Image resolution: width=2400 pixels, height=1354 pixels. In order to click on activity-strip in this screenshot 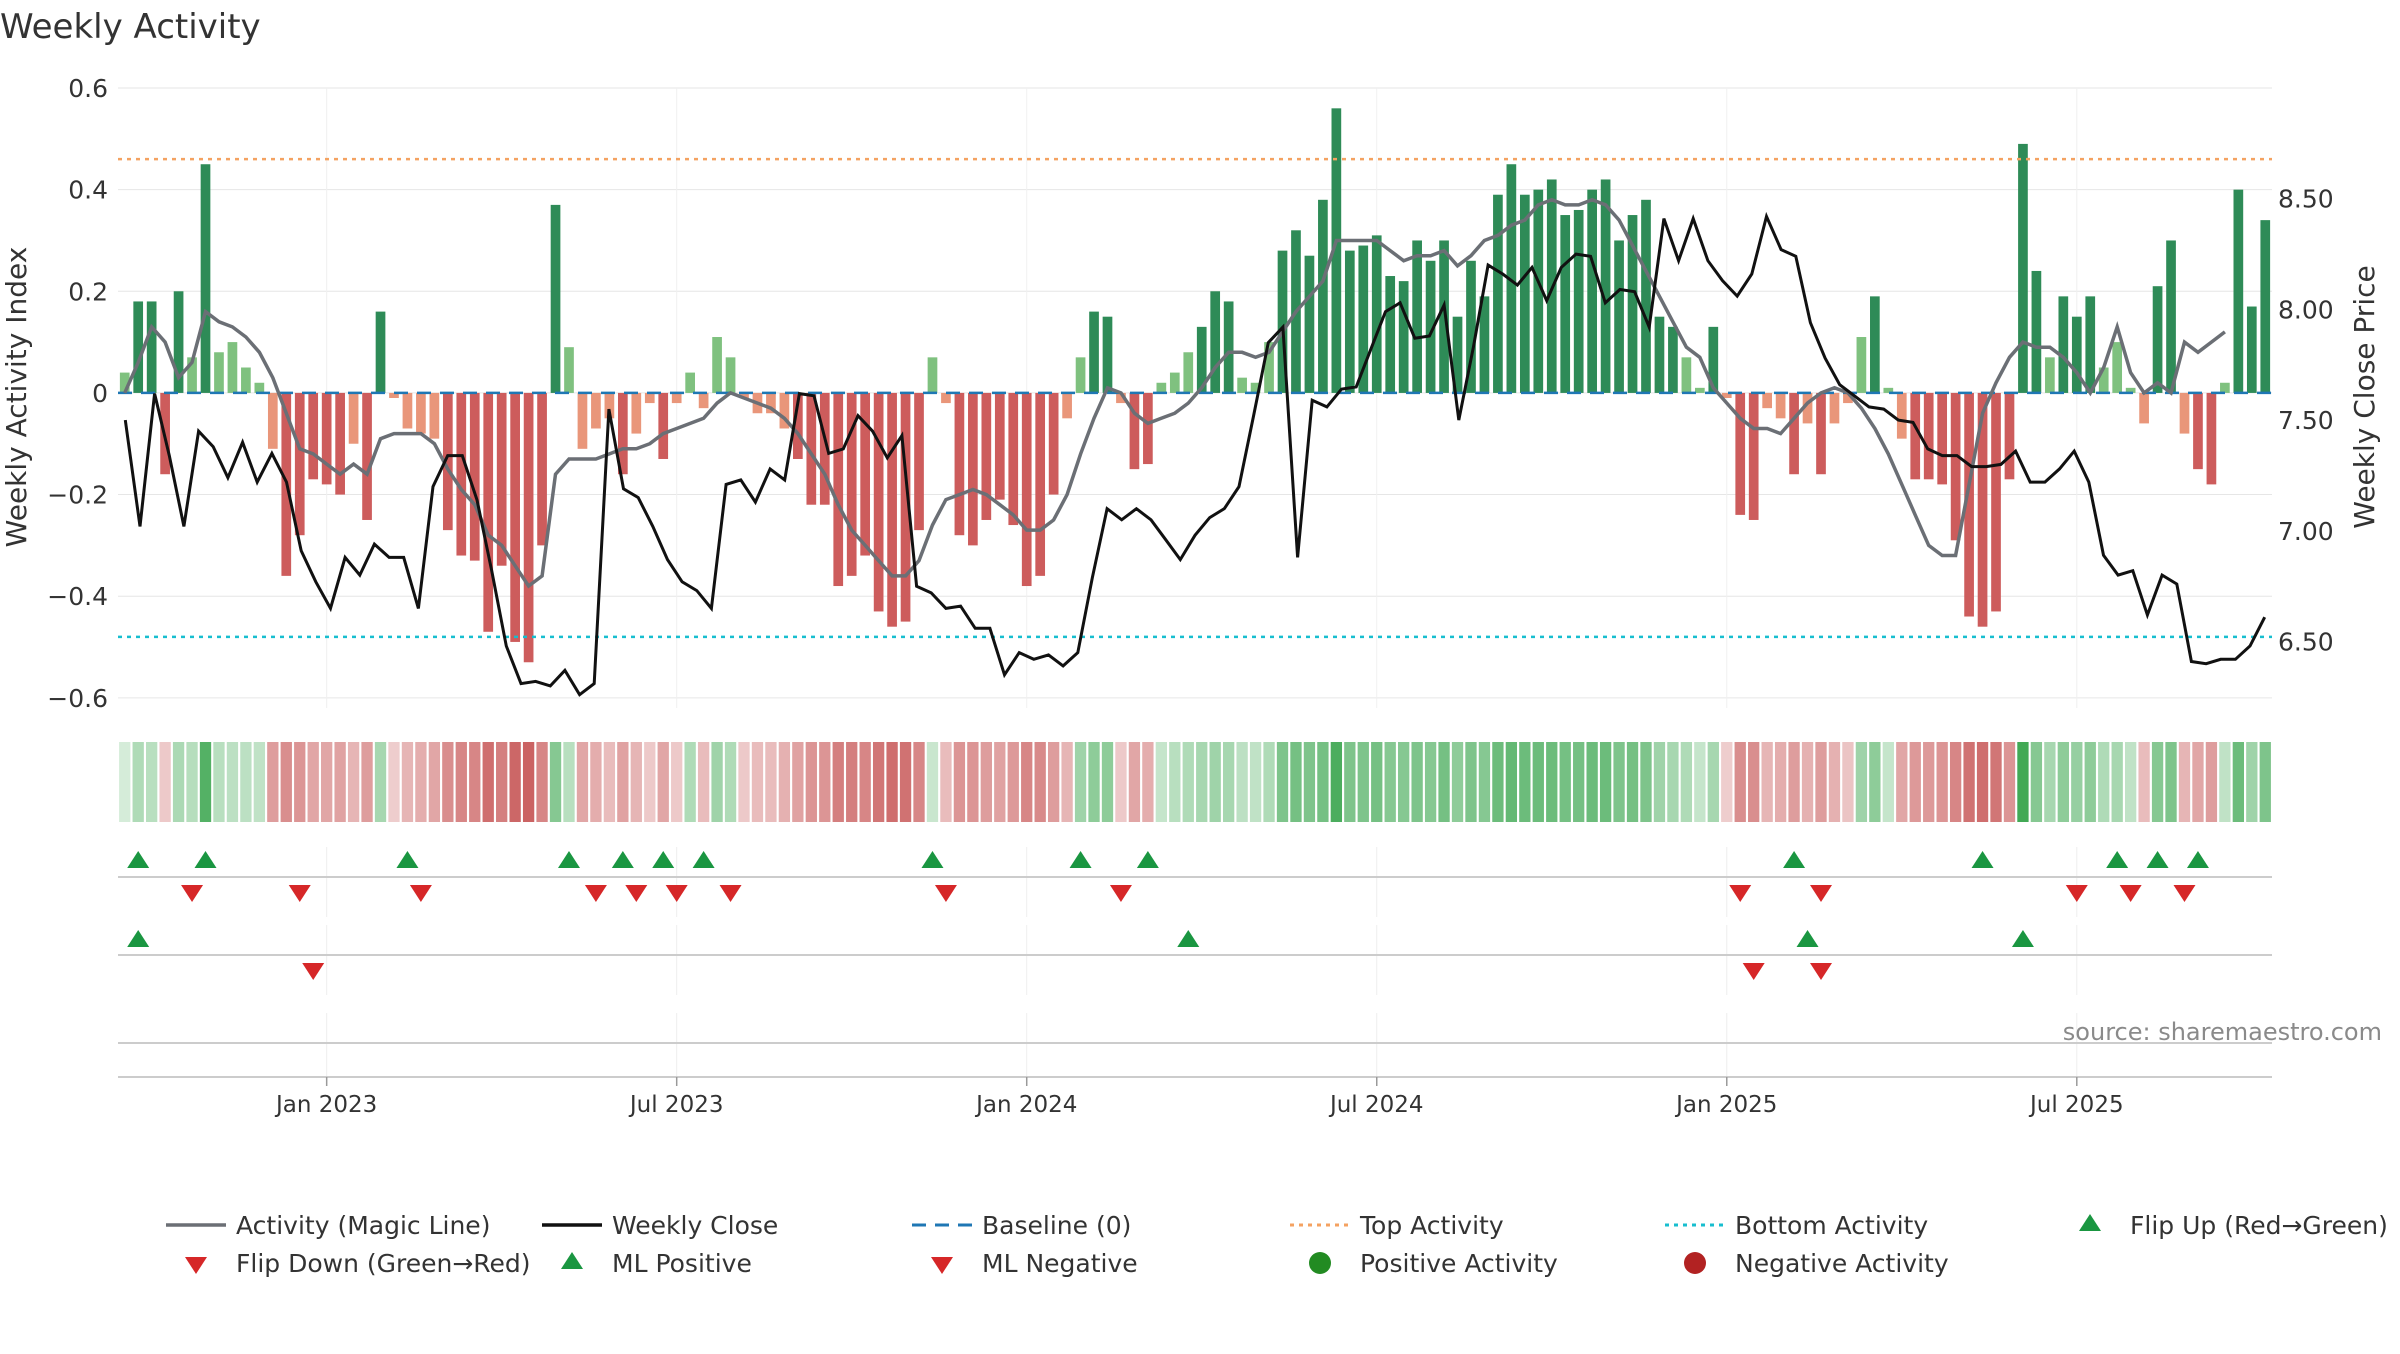, I will do `click(1195, 782)`.